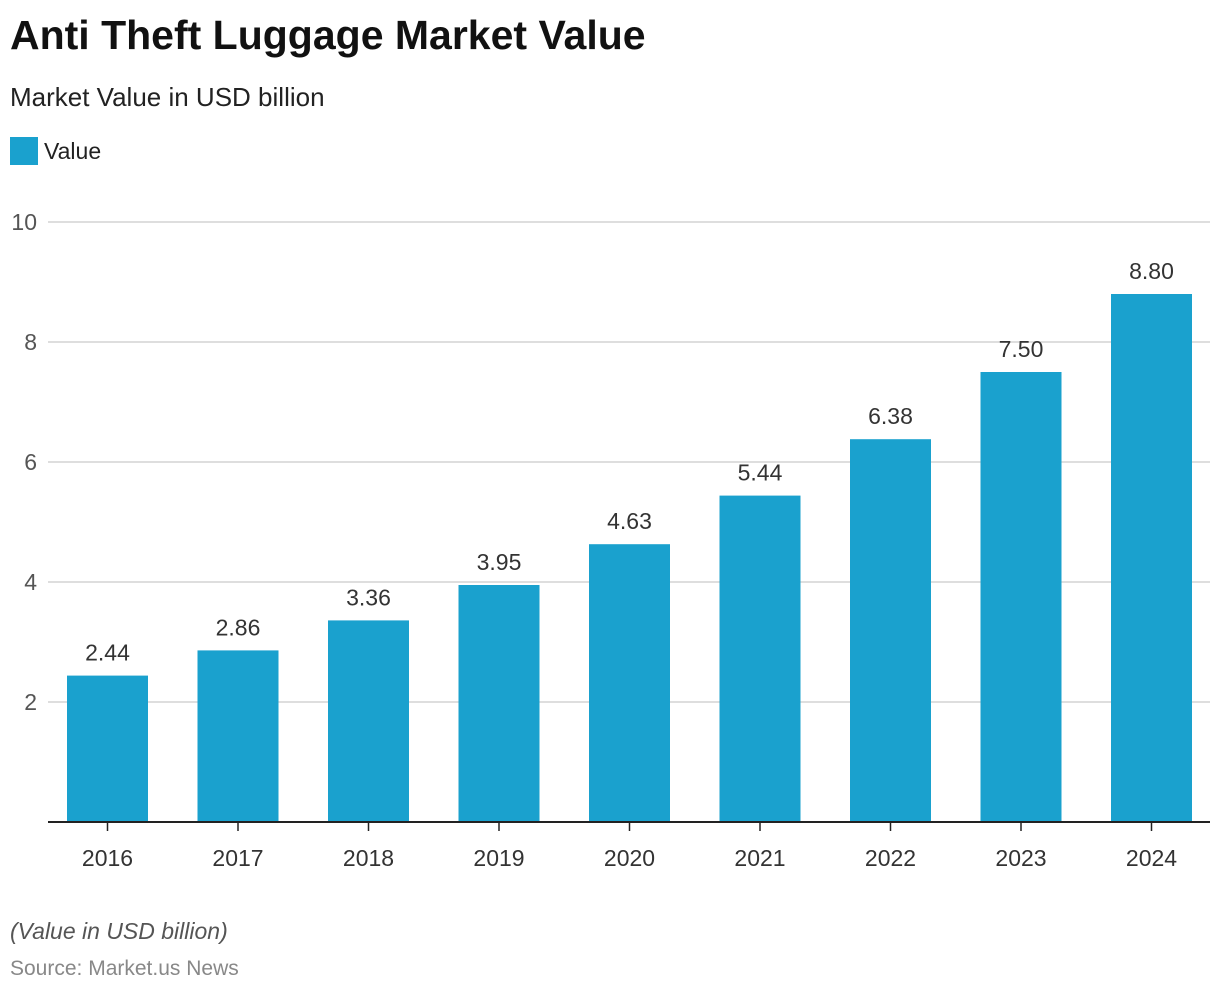  I want to click on data-label: 6.38, so click(890, 416).